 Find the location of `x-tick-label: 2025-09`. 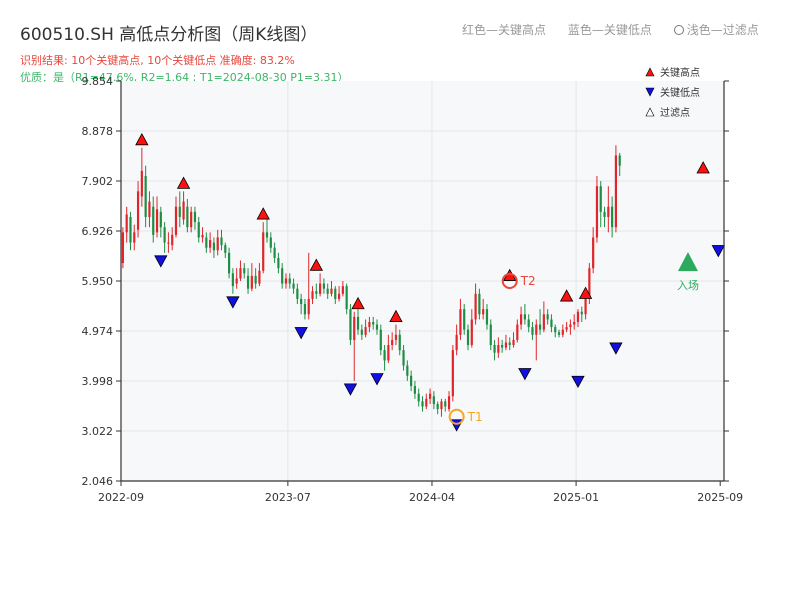

x-tick-label: 2025-09 is located at coordinates (720, 497).